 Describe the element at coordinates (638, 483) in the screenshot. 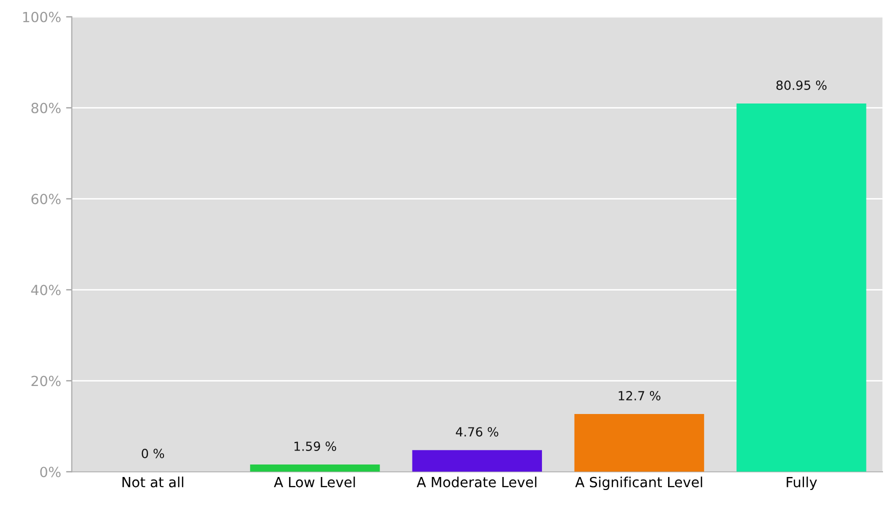

I see `x-tick-label: A Significant Level` at that location.